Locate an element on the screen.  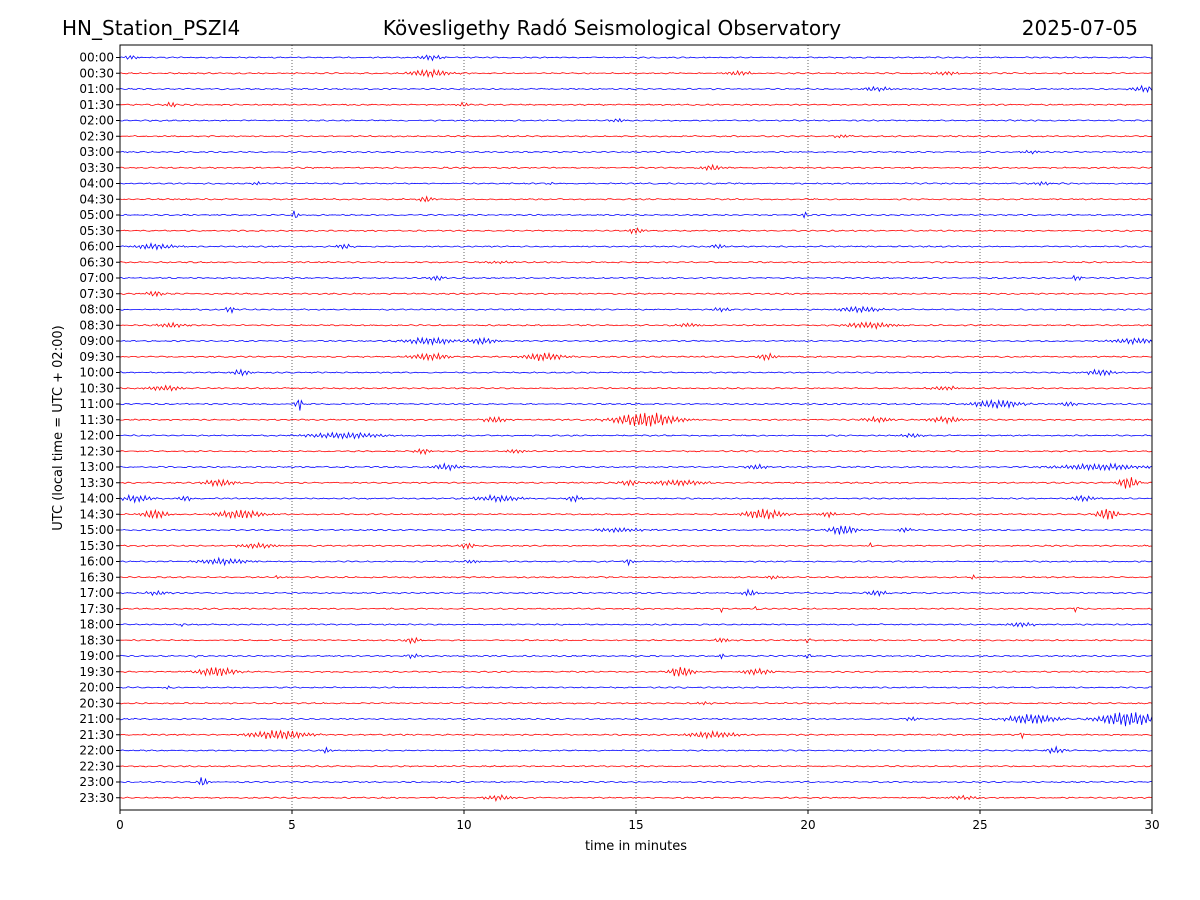
y-tick-label: 13:30 is located at coordinates (96, 483).